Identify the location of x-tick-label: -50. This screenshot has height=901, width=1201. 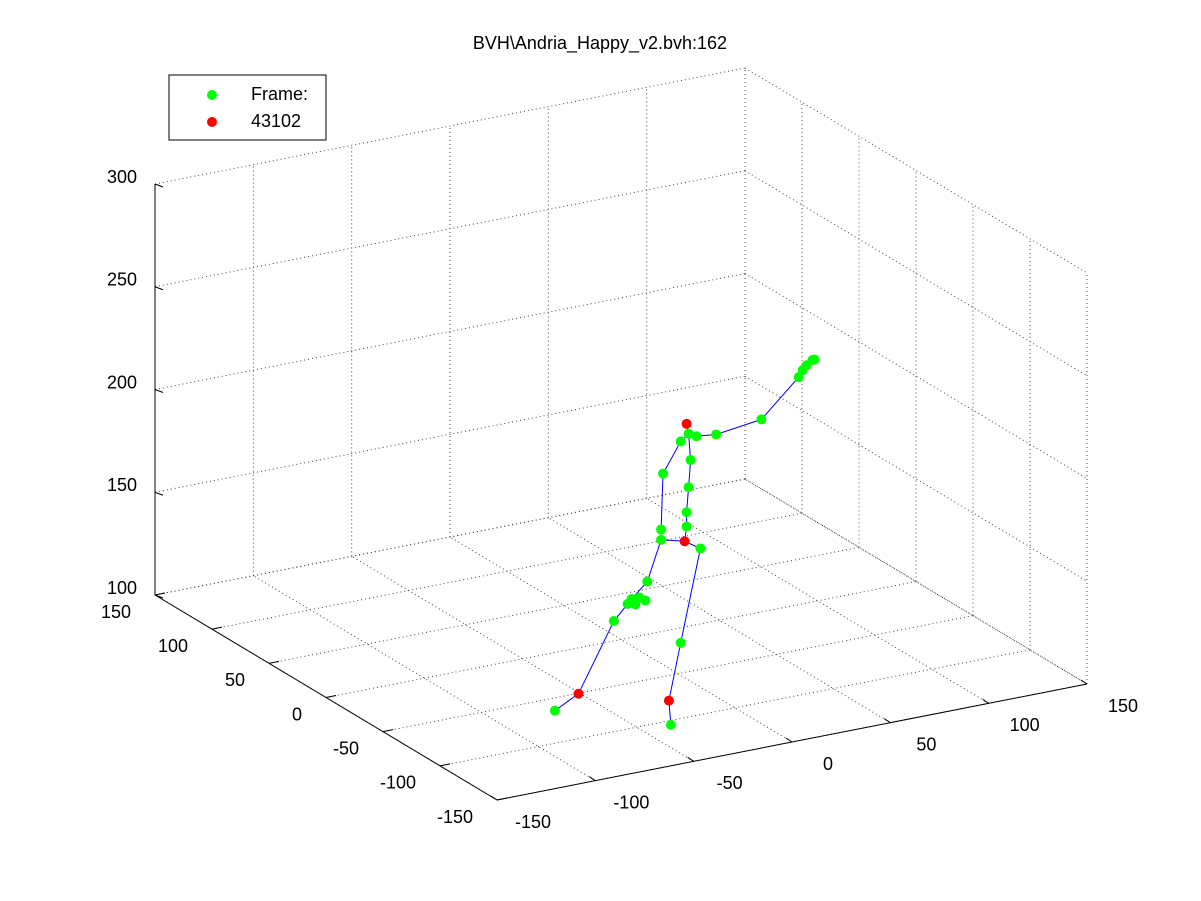
(730, 783).